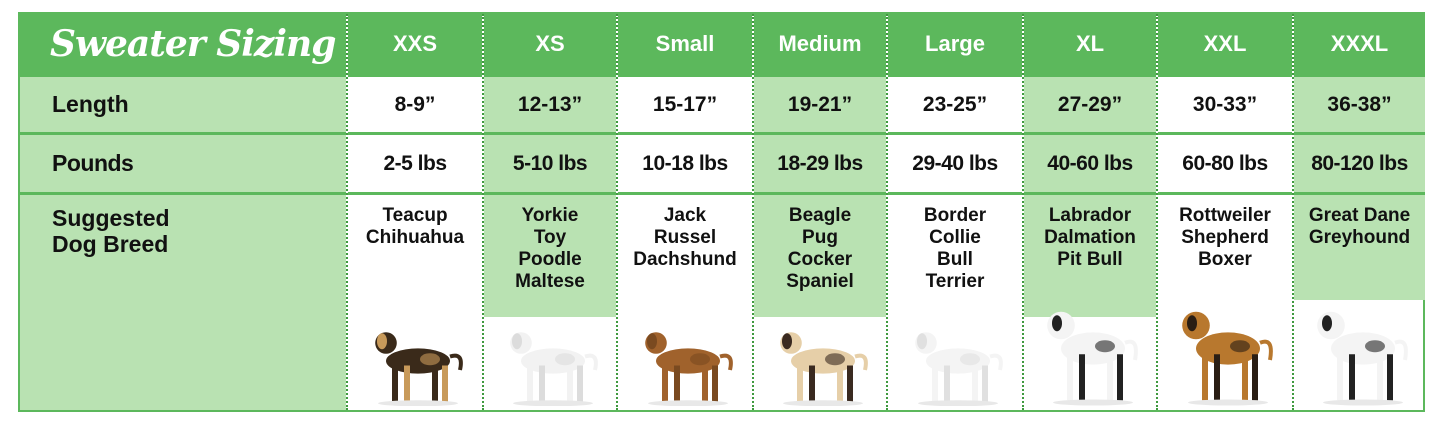  Describe the element at coordinates (685, 162) in the screenshot. I see `pounds-value: 10-18 lbs` at that location.